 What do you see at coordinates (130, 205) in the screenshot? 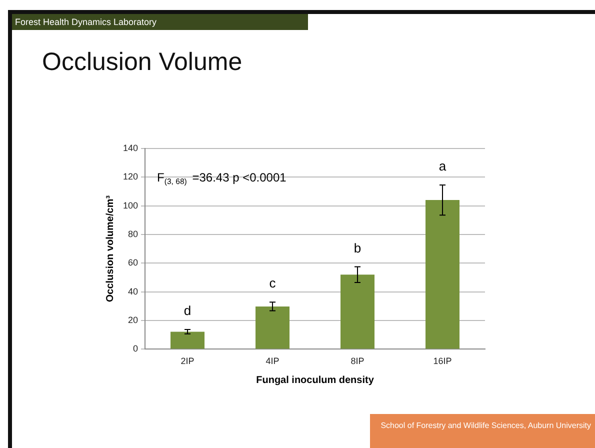
I see `y-tick-label: 100` at bounding box center [130, 205].